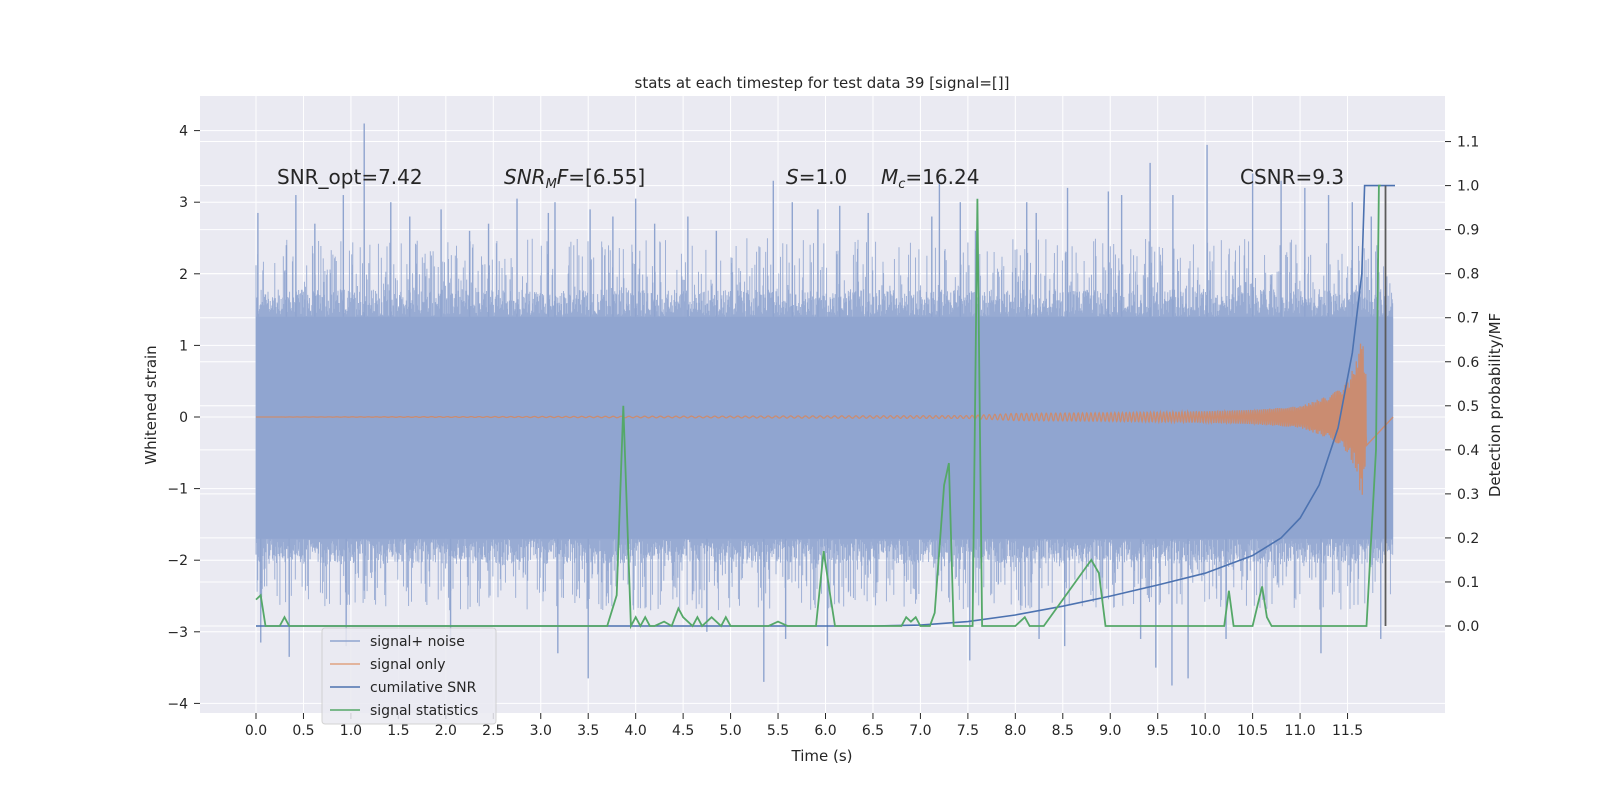 The height and width of the screenshot is (800, 1600). Describe the element at coordinates (1468, 627) in the screenshot. I see `y-right-tick-label: 0.0` at that location.